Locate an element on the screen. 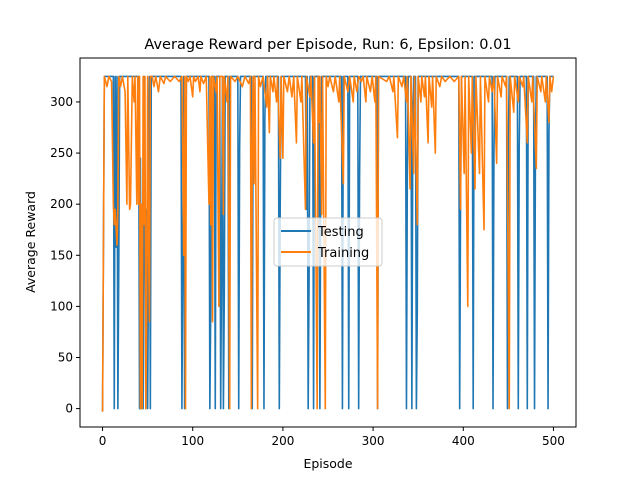 The height and width of the screenshot is (480, 640). y-tick-label: 300 is located at coordinates (61, 102).